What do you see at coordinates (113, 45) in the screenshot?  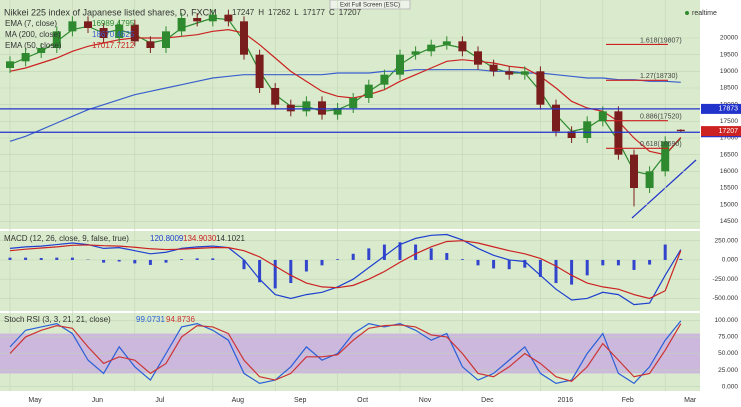 I see `legend-value: 17017.7212` at bounding box center [113, 45].